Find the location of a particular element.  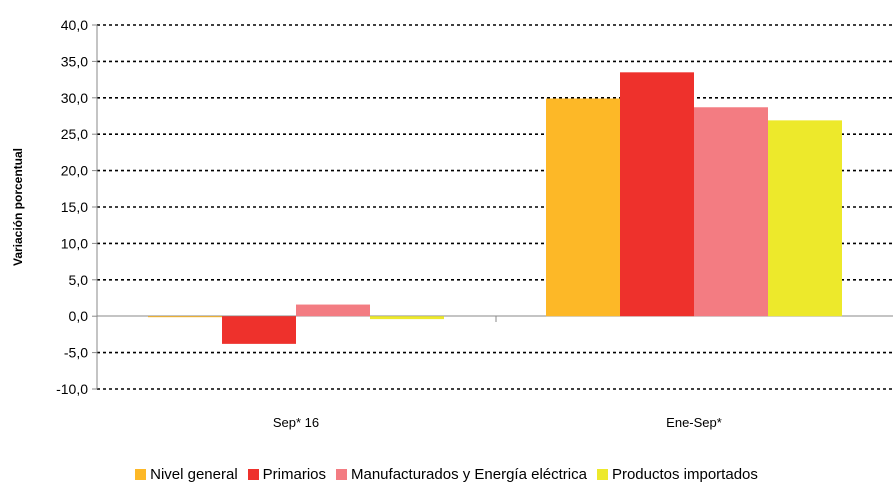

legend-label: Productos importados is located at coordinates (684, 474).